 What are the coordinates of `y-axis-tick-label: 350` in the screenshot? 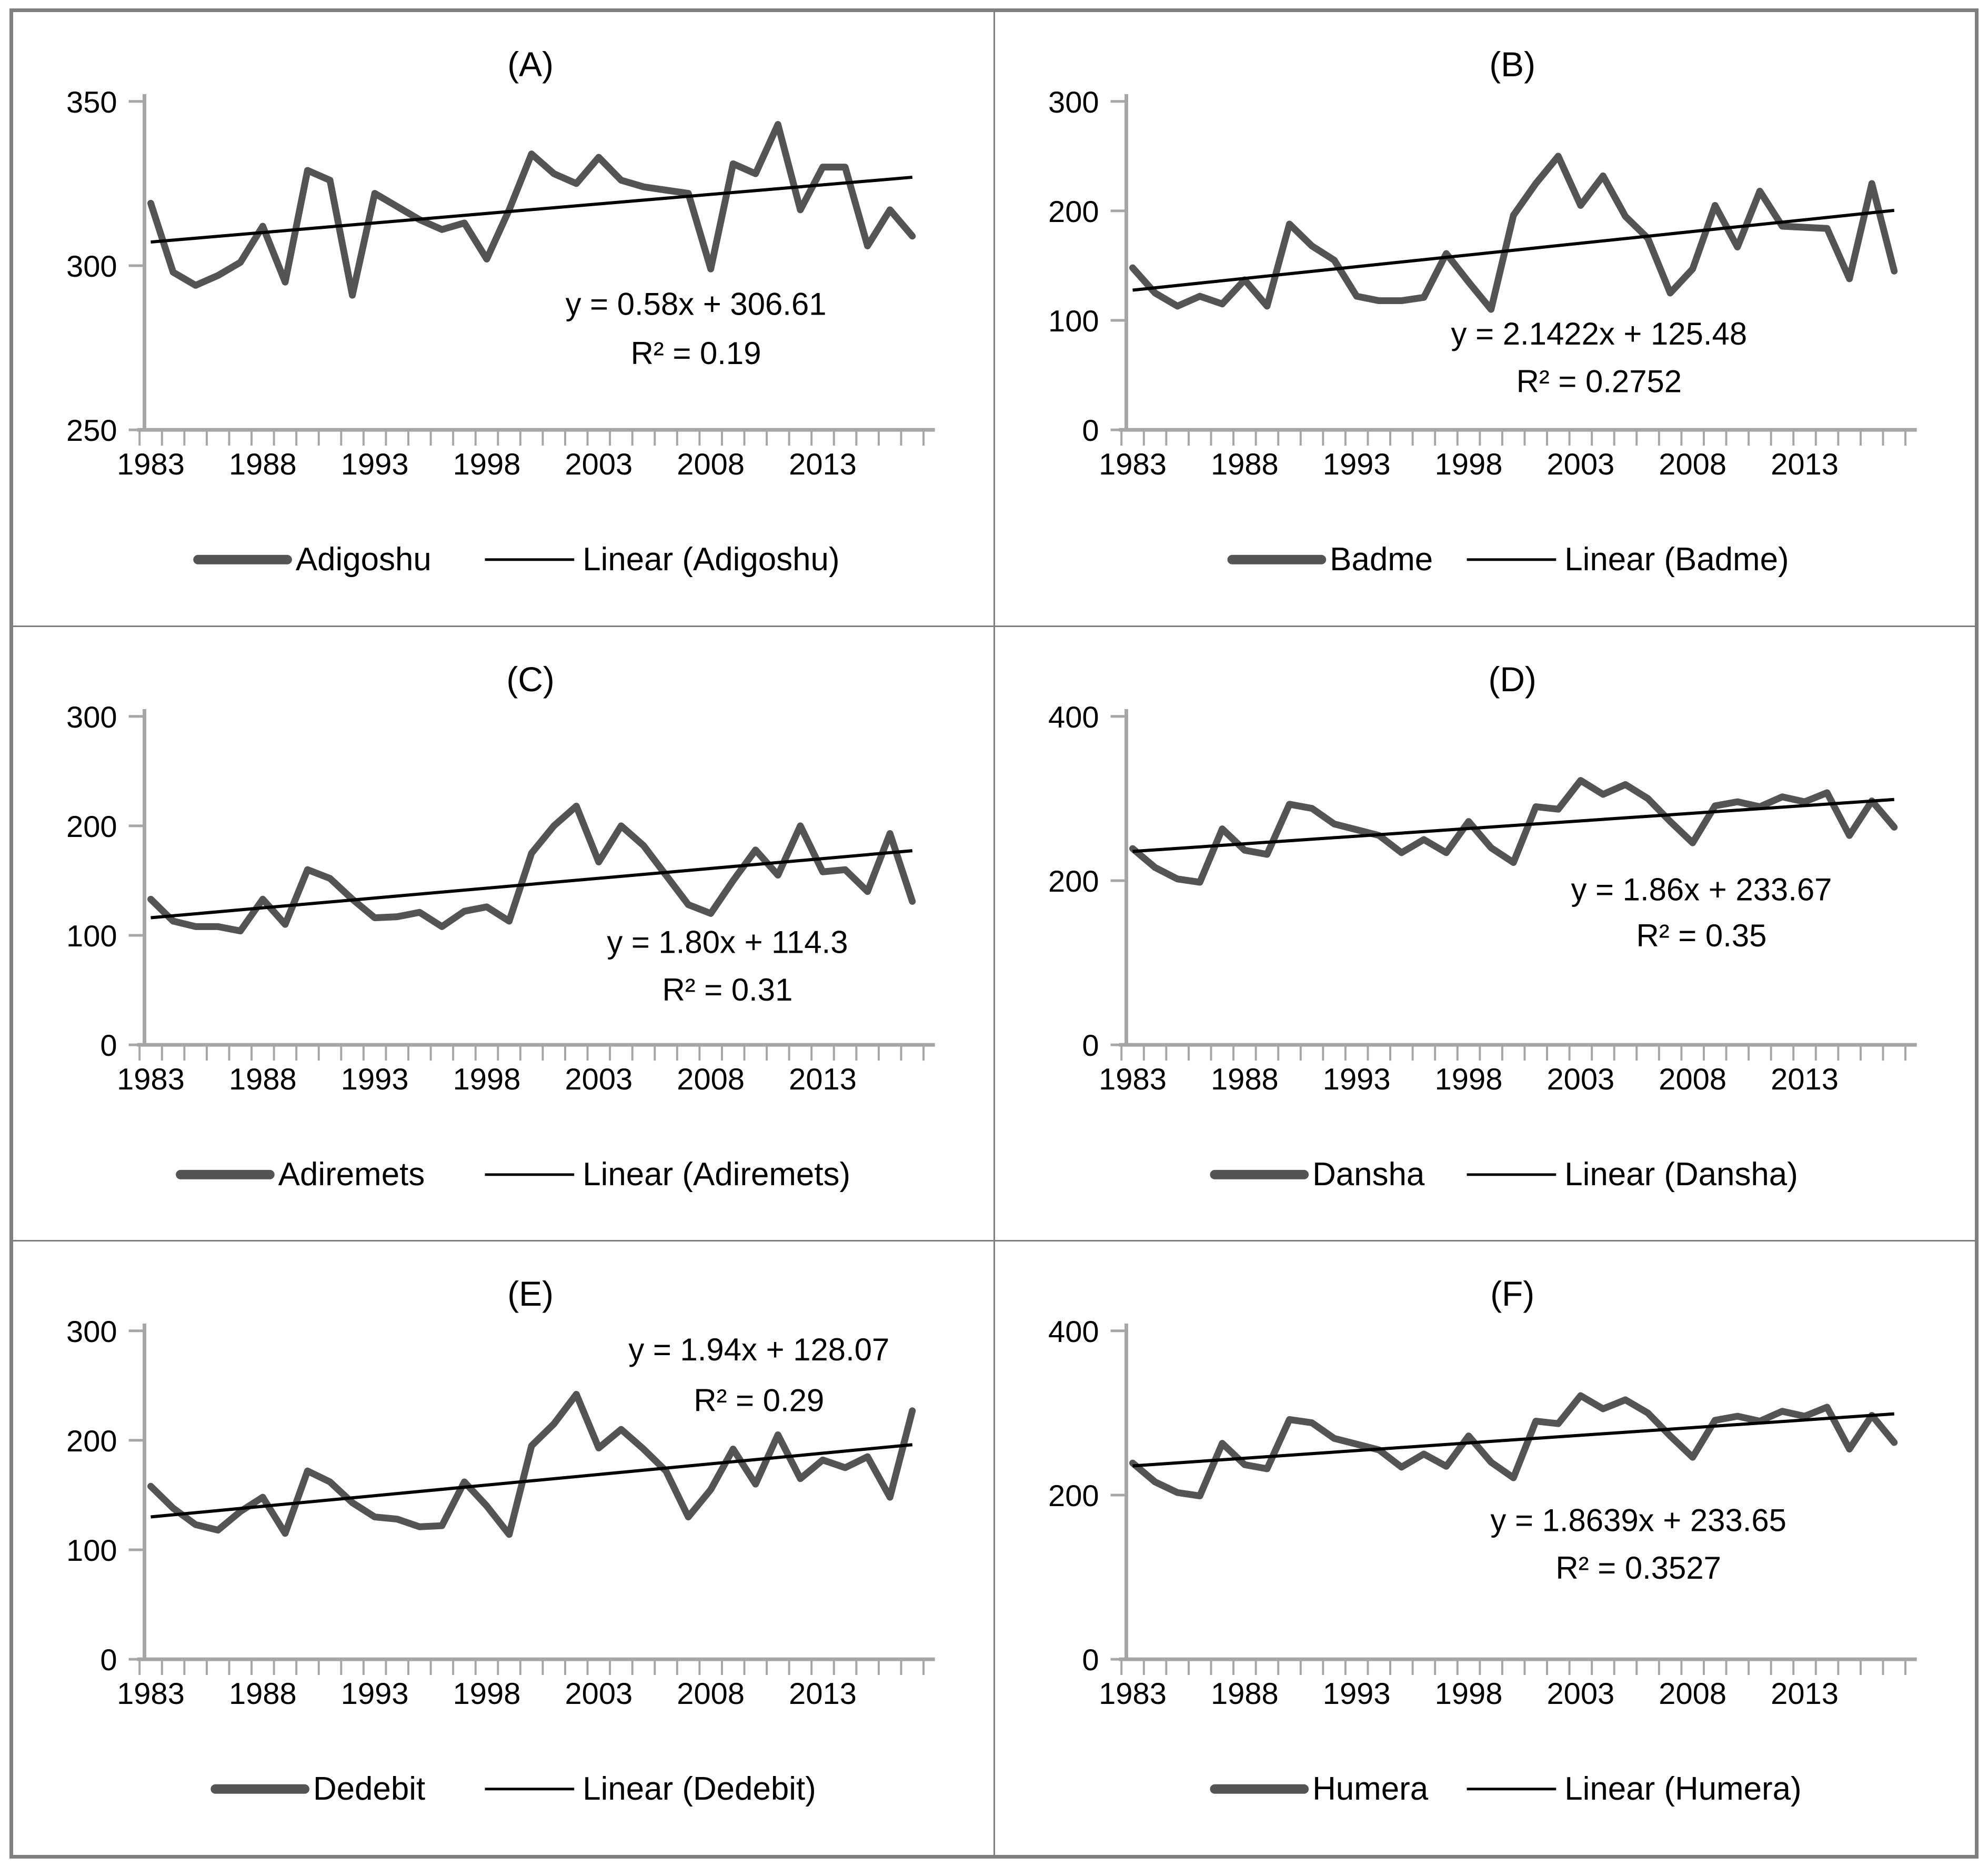 It's located at (92, 102).